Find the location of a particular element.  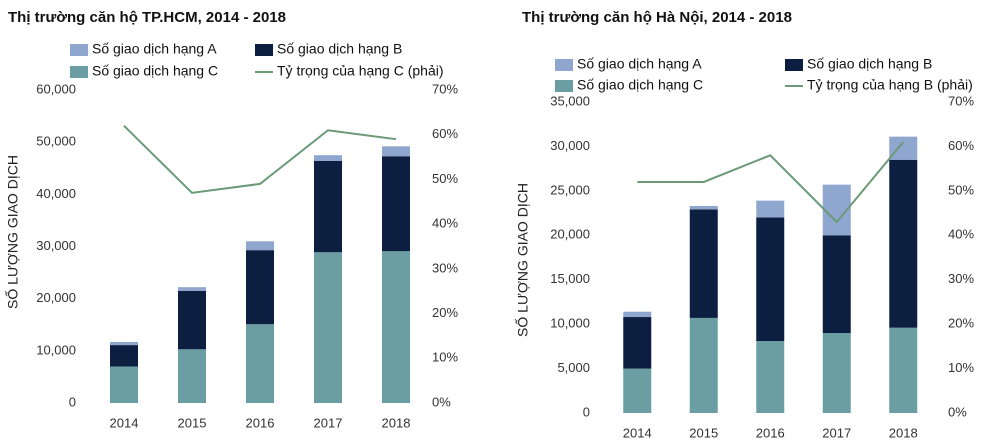

y-tick-label: 40,000 is located at coordinates (56, 193).